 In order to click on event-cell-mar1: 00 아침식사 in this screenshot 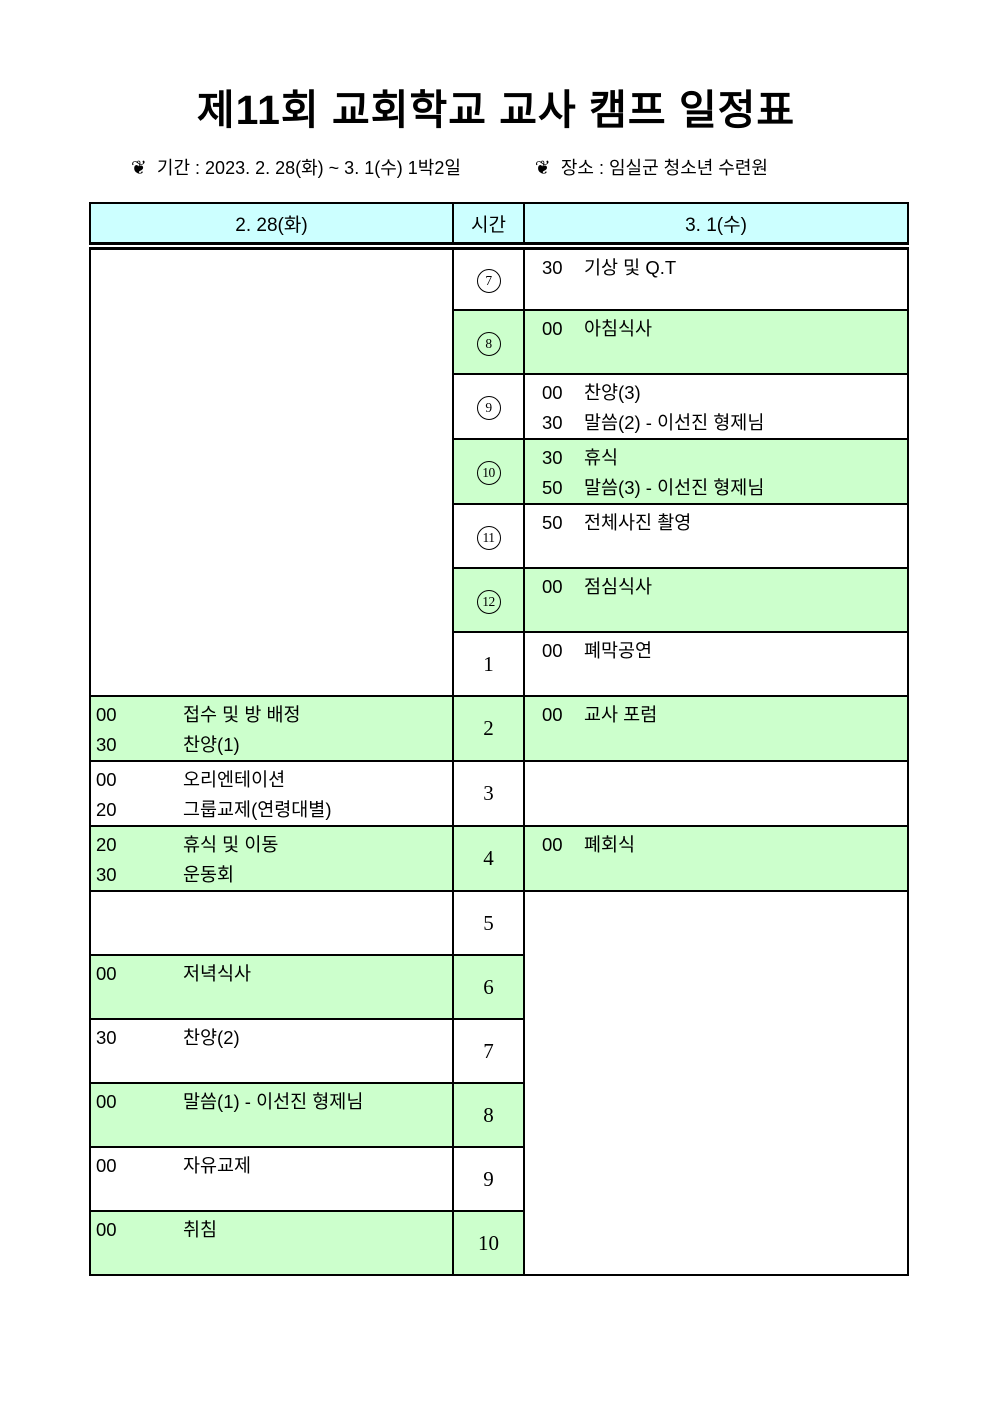, I will do `click(716, 342)`.